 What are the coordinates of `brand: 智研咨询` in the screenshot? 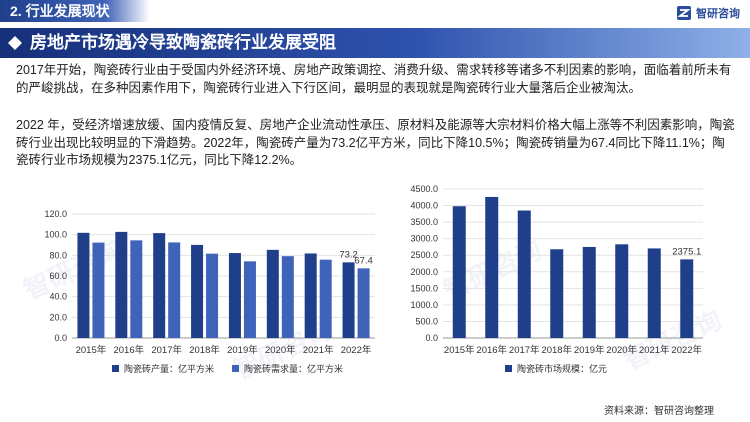 It's located at (708, 13).